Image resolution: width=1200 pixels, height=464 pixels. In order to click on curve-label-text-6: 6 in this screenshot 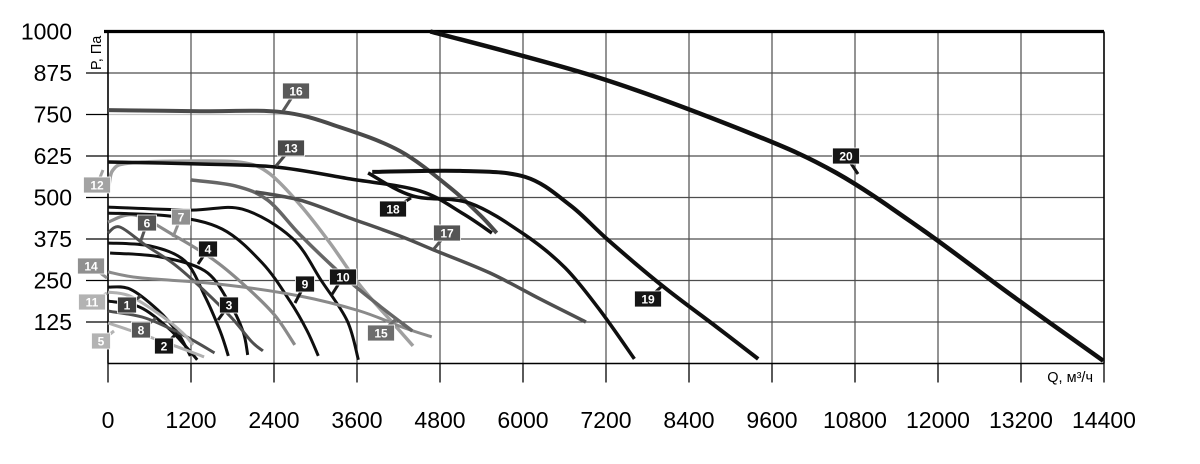, I will do `click(147, 224)`.